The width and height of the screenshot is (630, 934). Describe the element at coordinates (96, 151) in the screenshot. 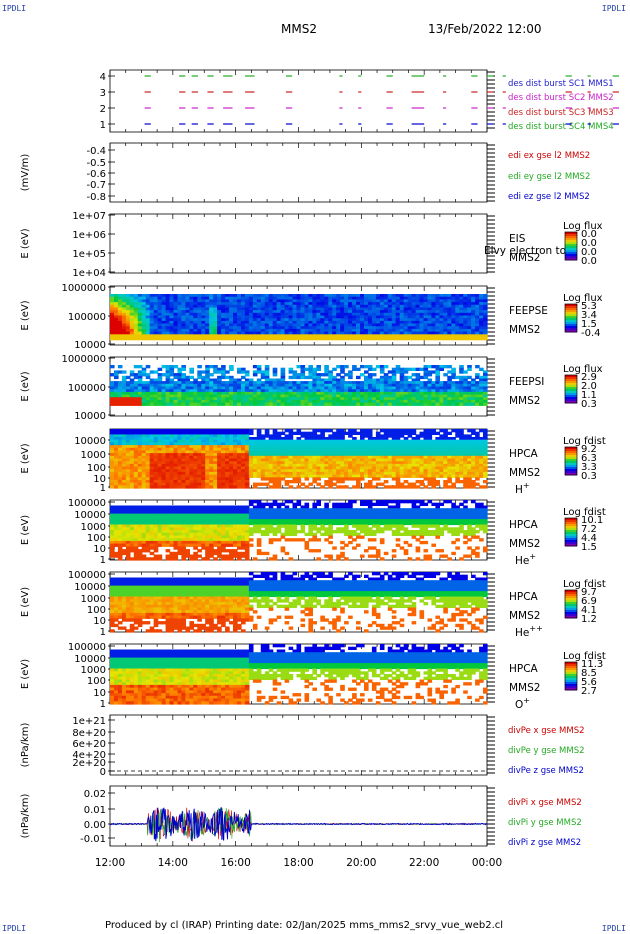

I see `y-tick-label: -0.4` at that location.